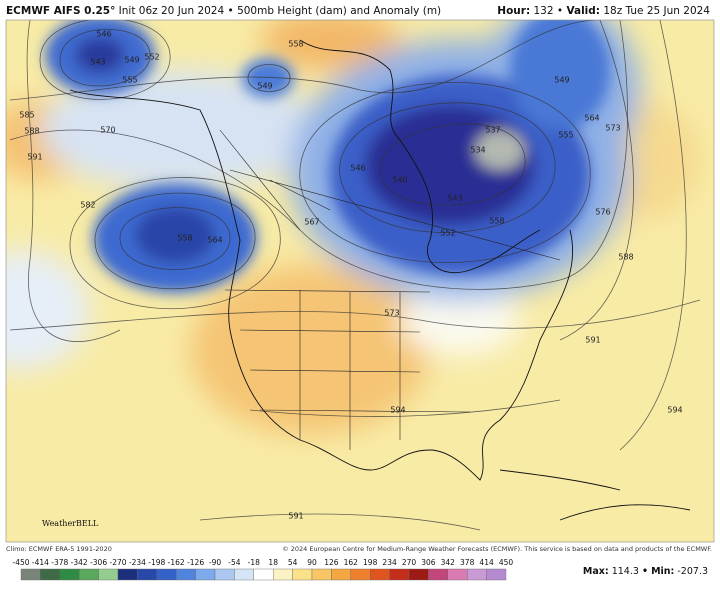 This screenshot has height=591, width=720. Describe the element at coordinates (351, 562) in the screenshot. I see `colorbar-label: 162` at that location.